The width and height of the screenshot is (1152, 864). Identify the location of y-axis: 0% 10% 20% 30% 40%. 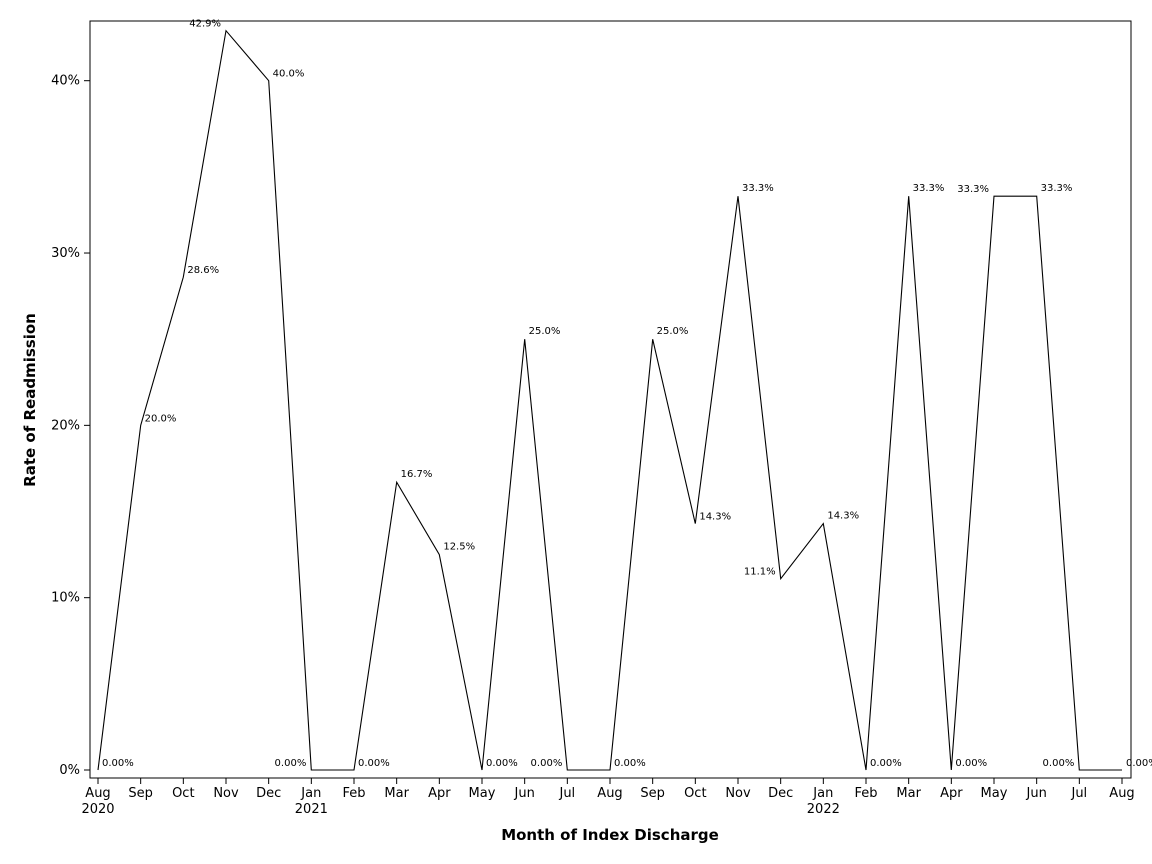
(70, 426).